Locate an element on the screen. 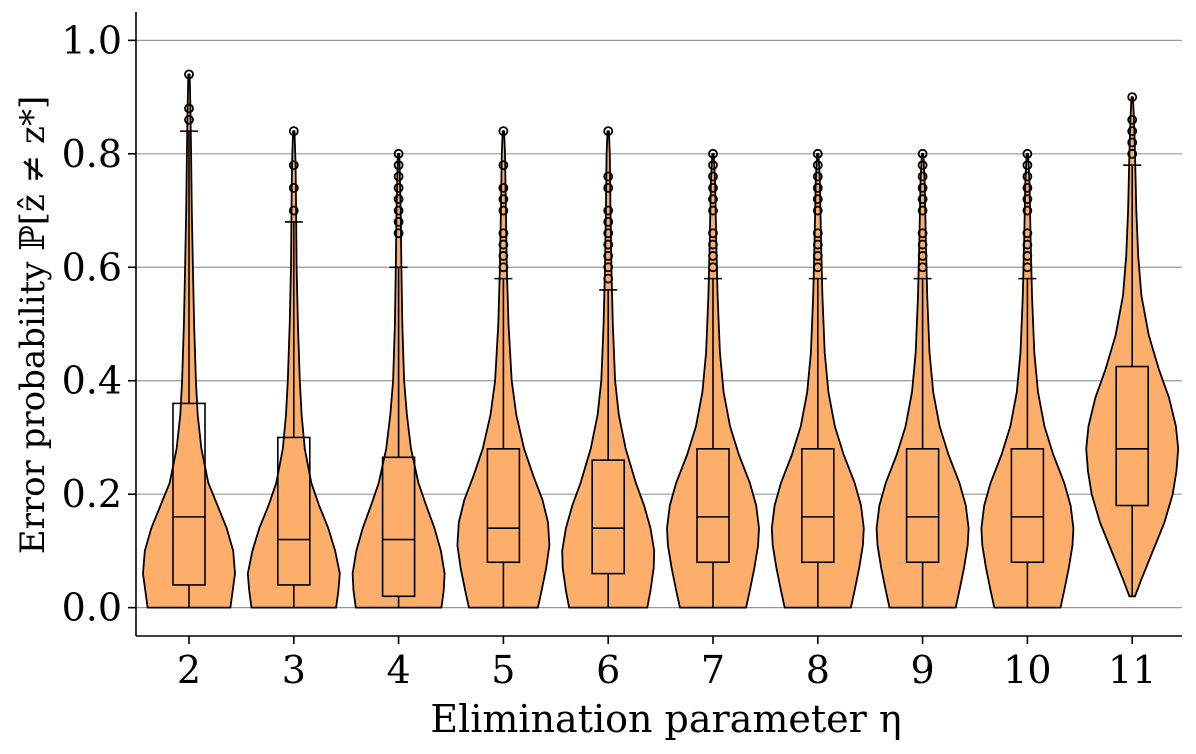 The width and height of the screenshot is (1196, 754). y-tick-label: 0.4 is located at coordinates (92, 381).